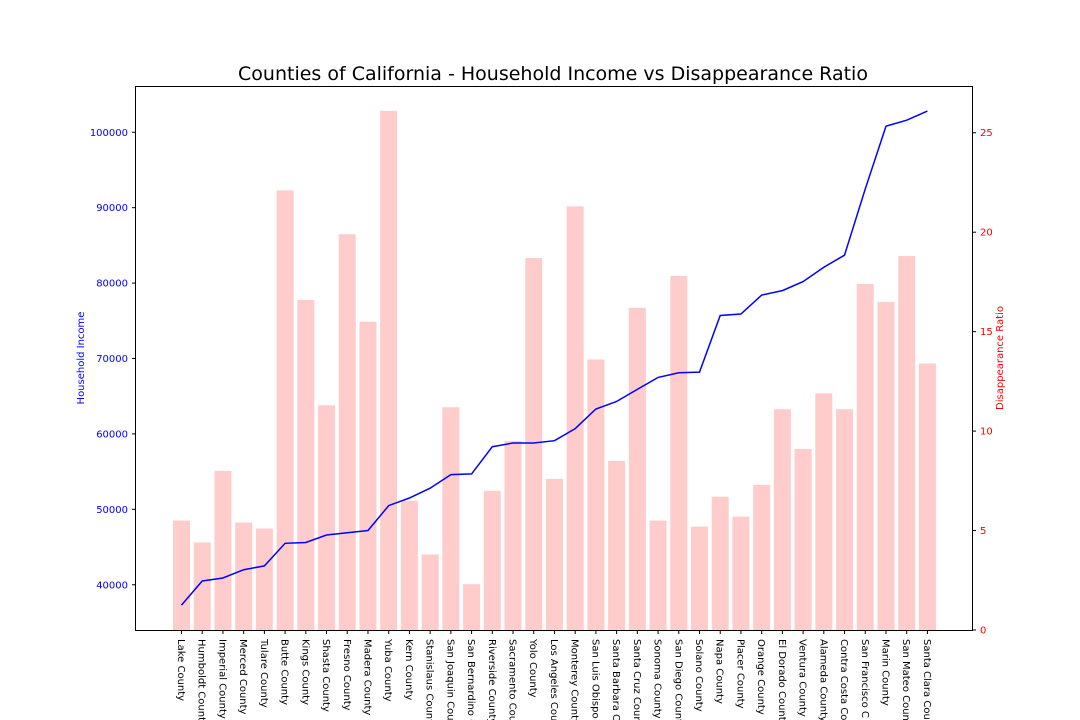 The image size is (1080, 720). I want to click on x-tick-label: El Dorado Count, so click(781, 679).